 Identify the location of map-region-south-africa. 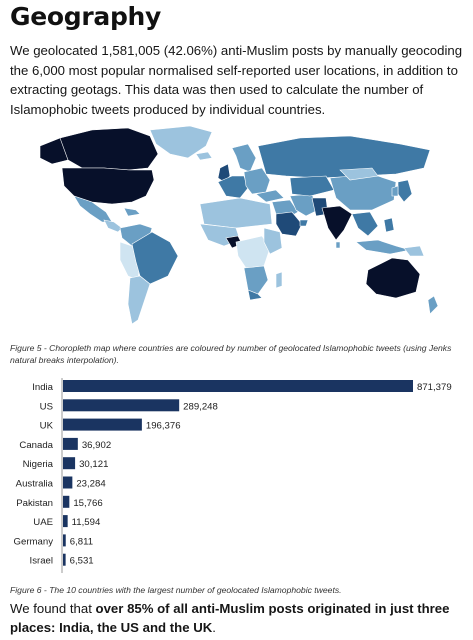
(255, 295).